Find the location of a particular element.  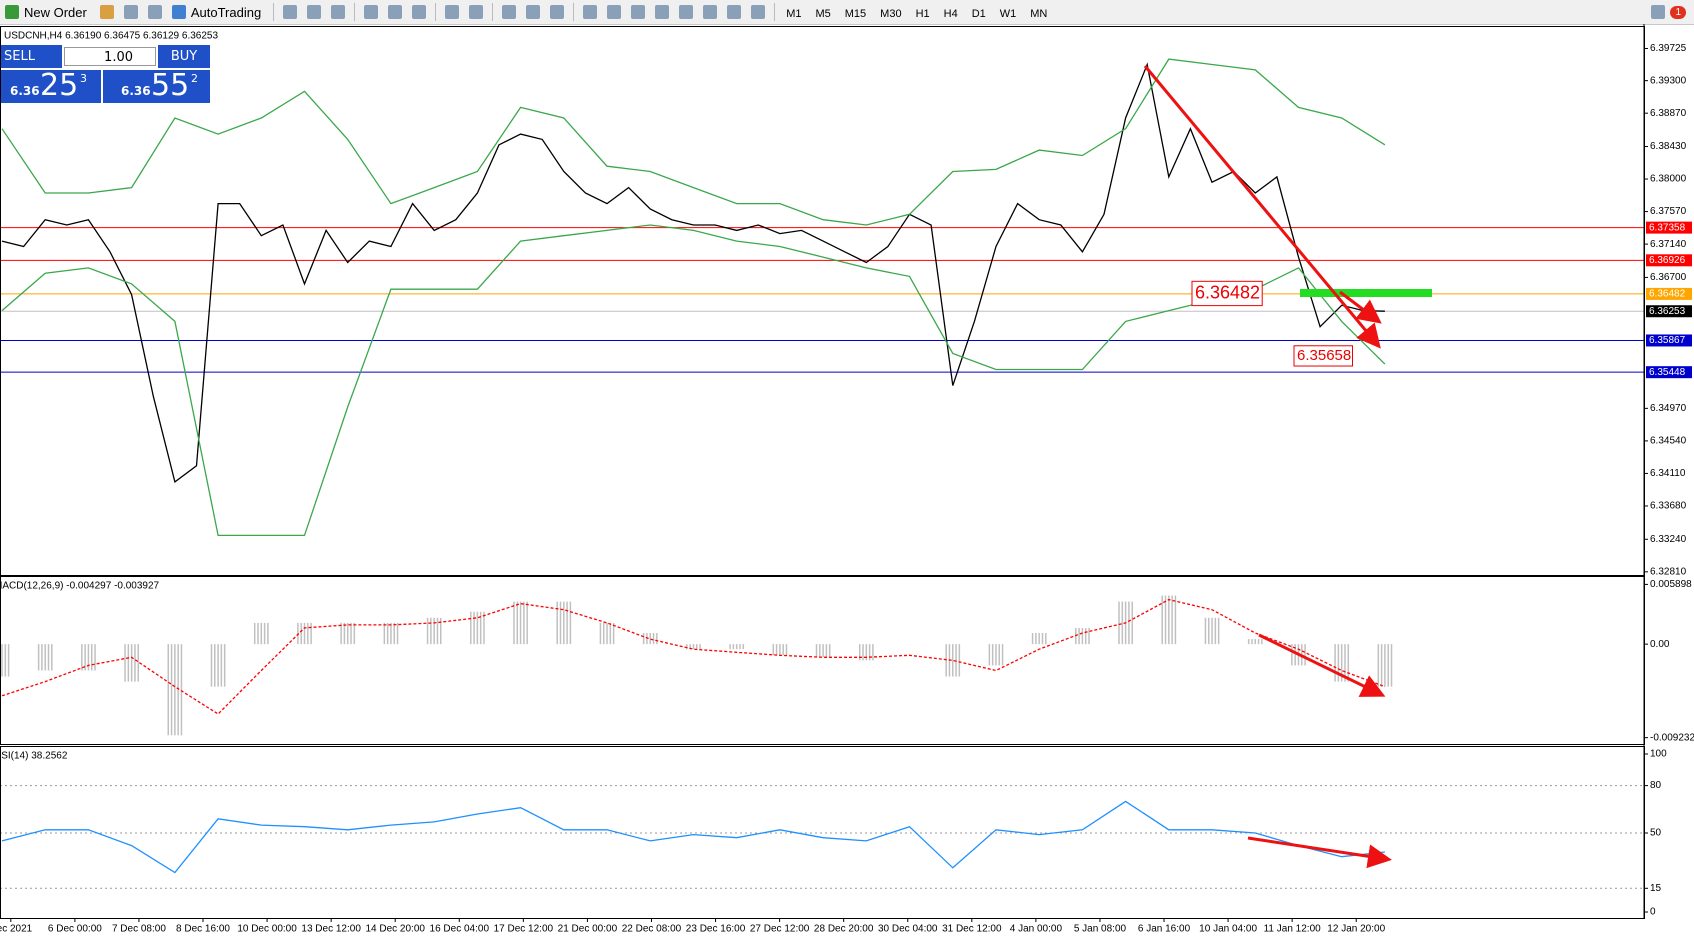

level-label: 6.37358 is located at coordinates (1667, 227).